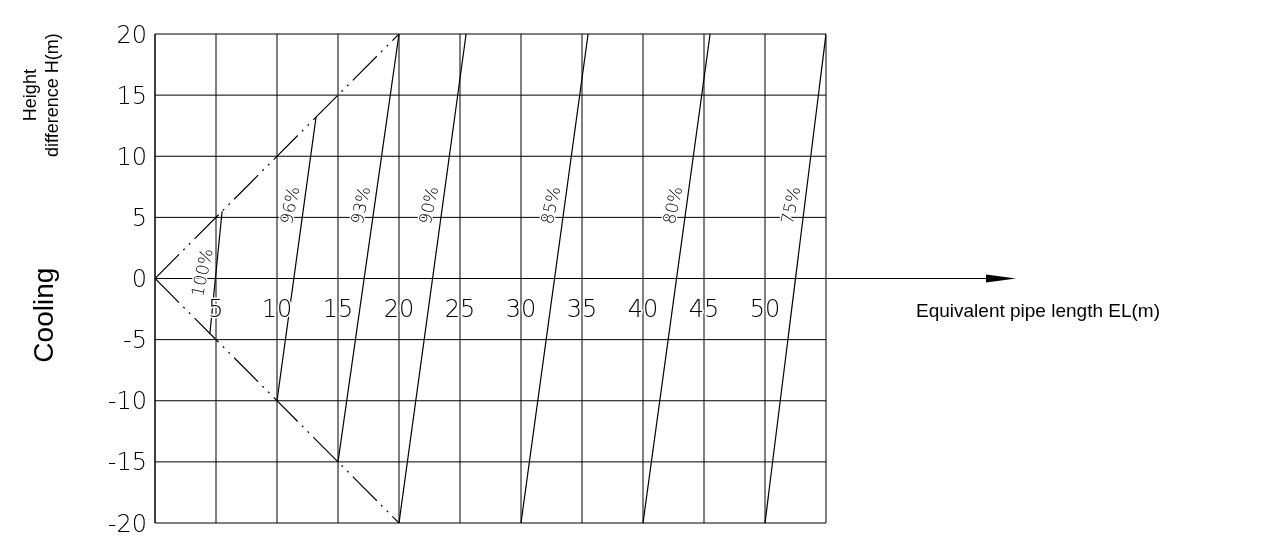 The image size is (1285, 544). What do you see at coordinates (131, 156) in the screenshot?
I see `y-tick-label: 10` at bounding box center [131, 156].